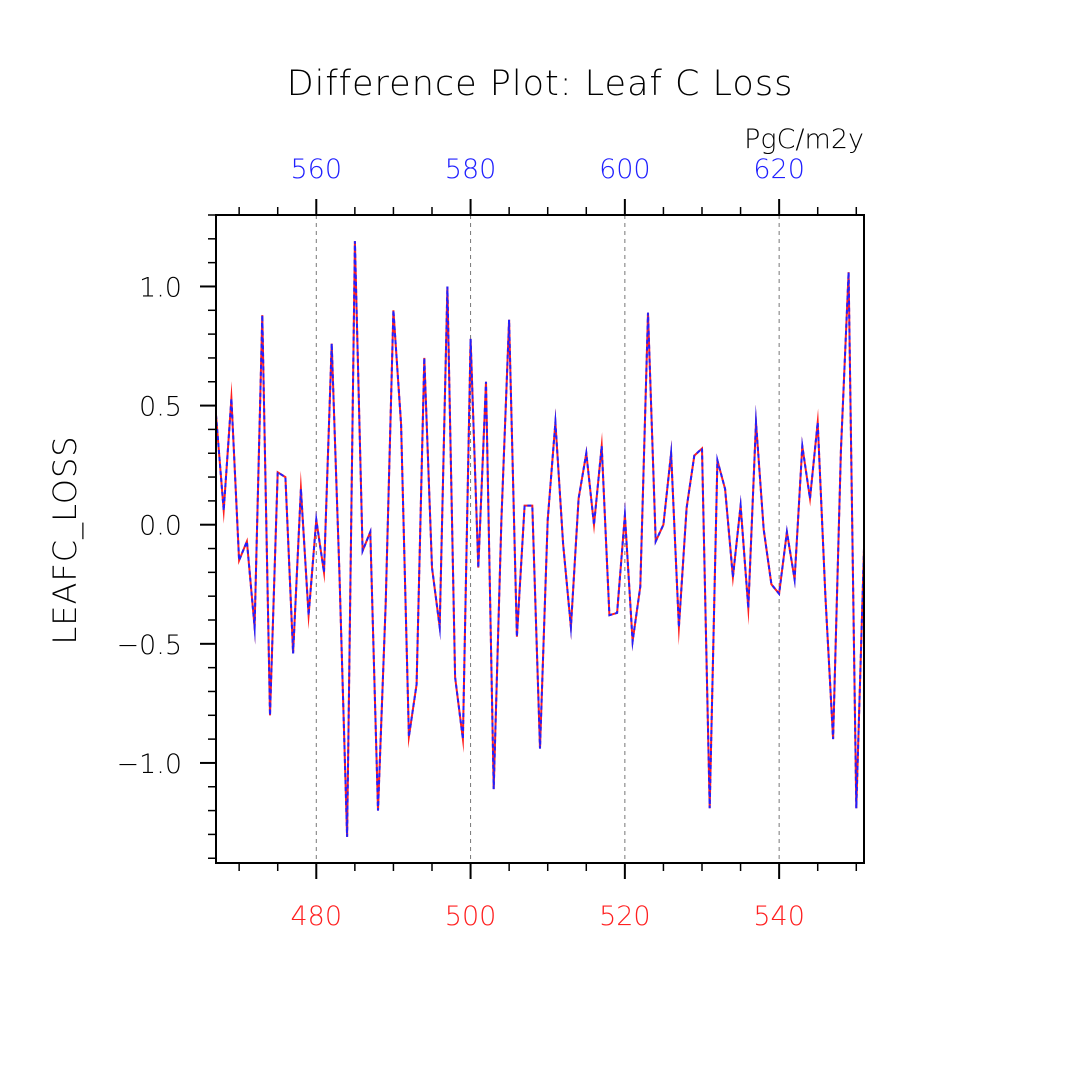 This screenshot has height=1080, width=1080. Describe the element at coordinates (471, 916) in the screenshot. I see `x-bottom-tick-label: 500` at that location.